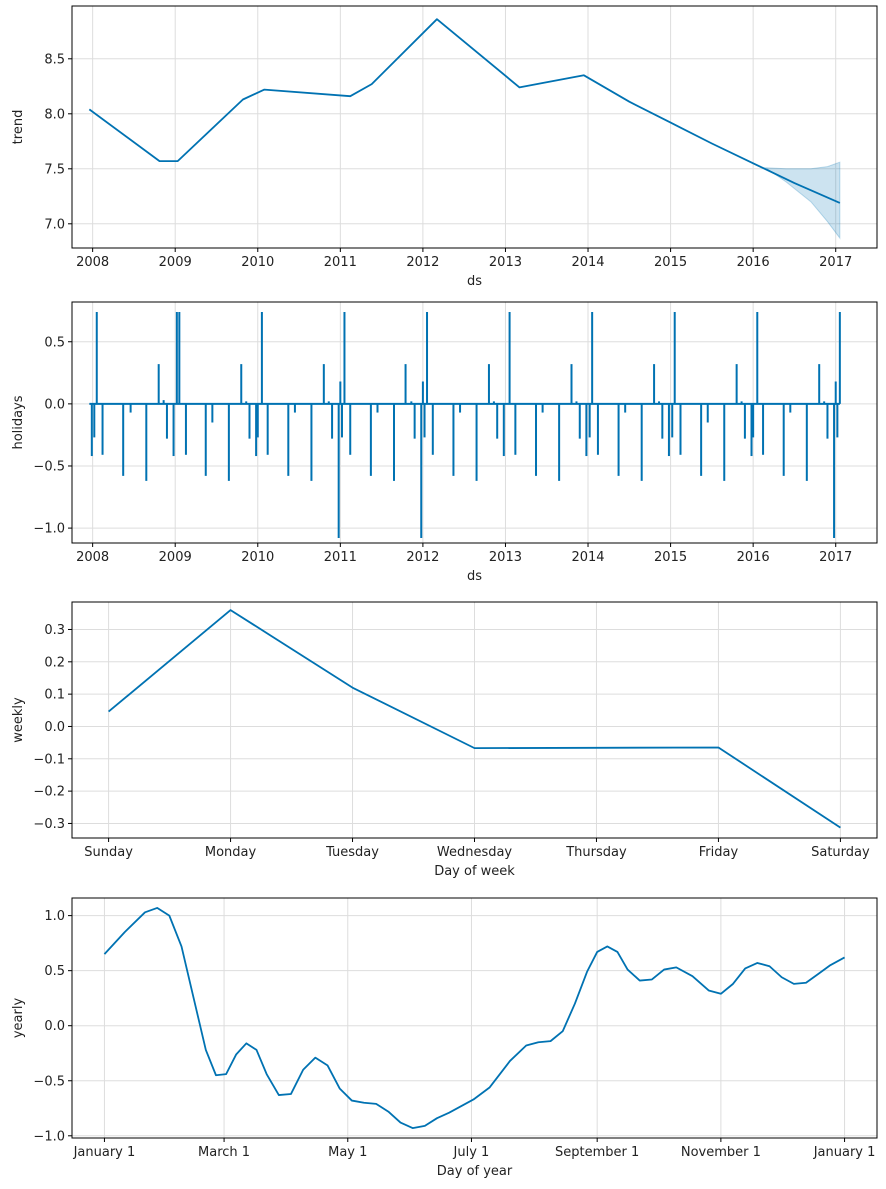  Describe the element at coordinates (54, 114) in the screenshot. I see `y-tick-label: 8.0` at that location.